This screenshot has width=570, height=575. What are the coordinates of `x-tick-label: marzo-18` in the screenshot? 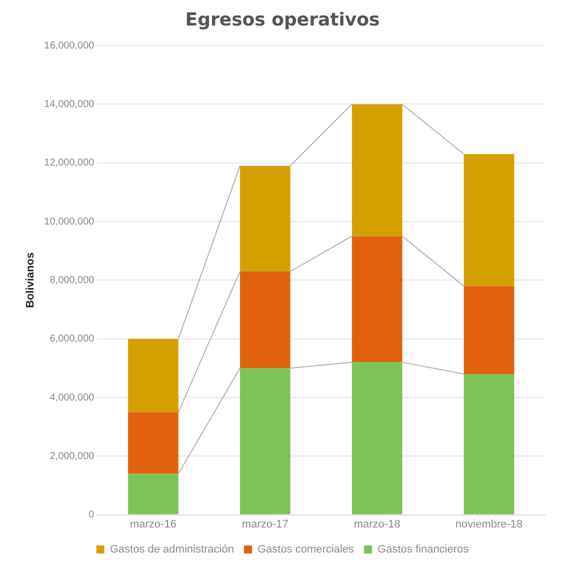 It's located at (377, 524).